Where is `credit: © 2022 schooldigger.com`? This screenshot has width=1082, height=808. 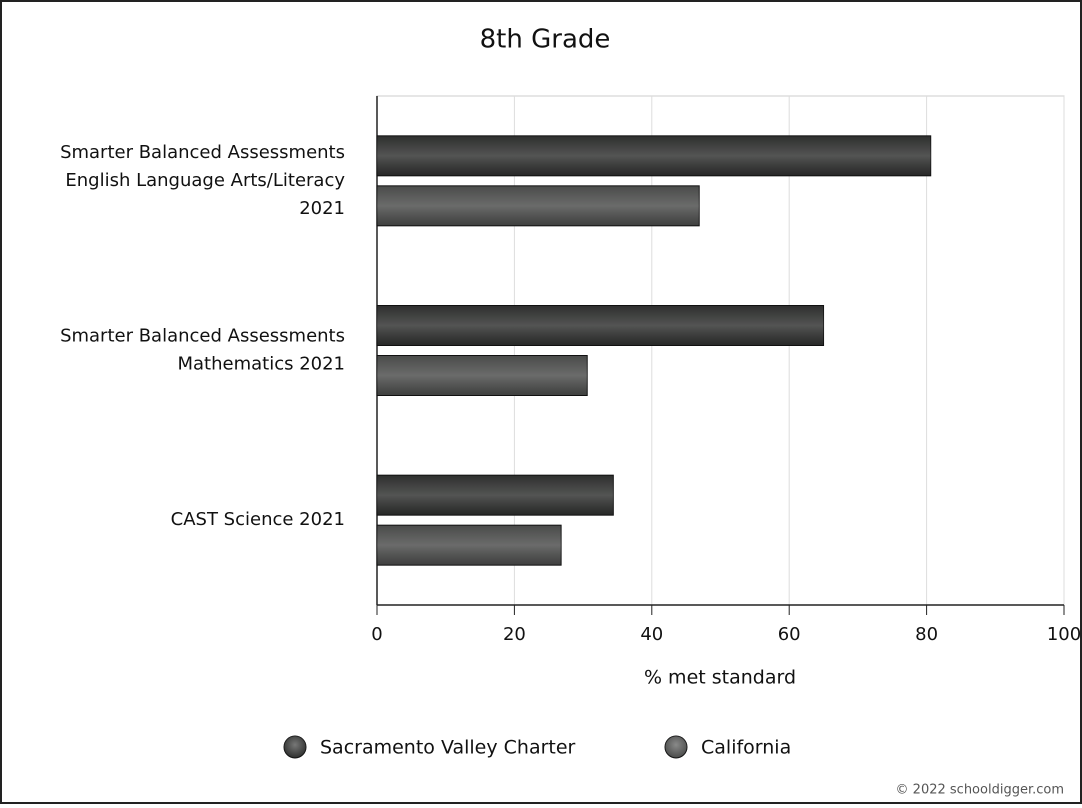 credit: © 2022 schooldigger.com is located at coordinates (980, 790).